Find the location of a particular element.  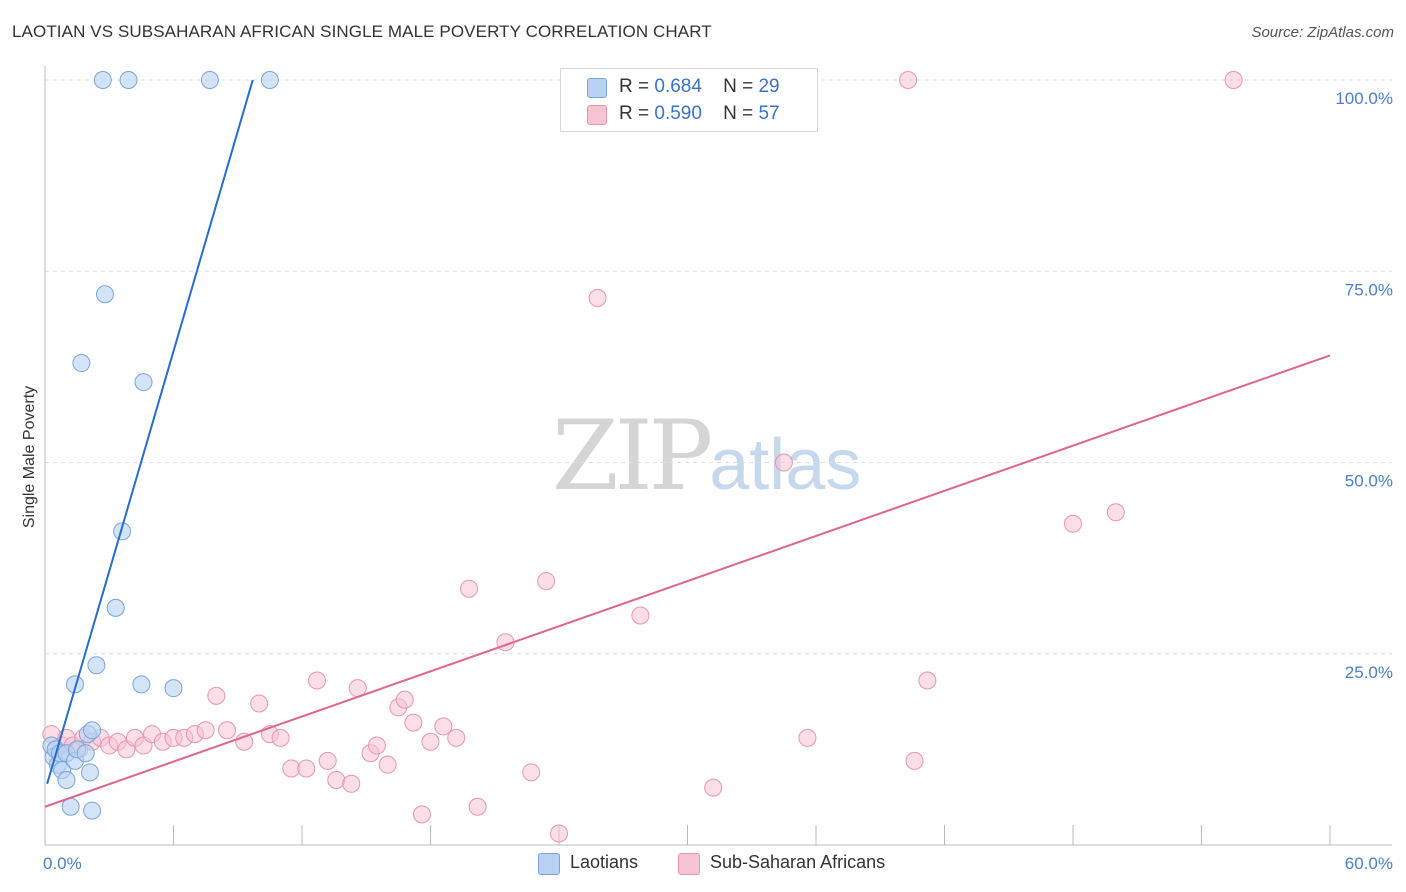

y-axis-label: Single Male Poverty is located at coordinates (29, 457).